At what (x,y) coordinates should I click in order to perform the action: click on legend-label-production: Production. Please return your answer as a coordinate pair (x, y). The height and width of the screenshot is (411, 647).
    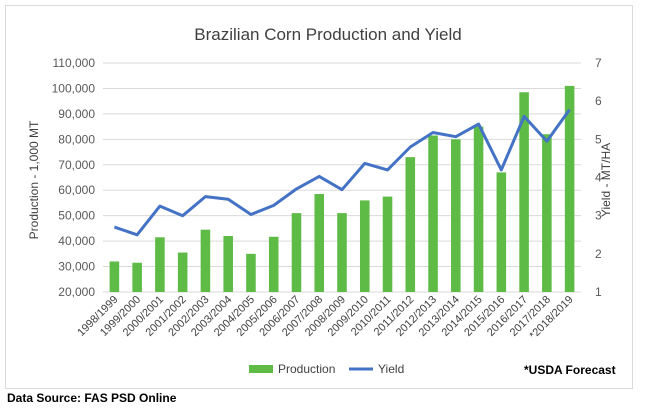
    Looking at the image, I should click on (306, 369).